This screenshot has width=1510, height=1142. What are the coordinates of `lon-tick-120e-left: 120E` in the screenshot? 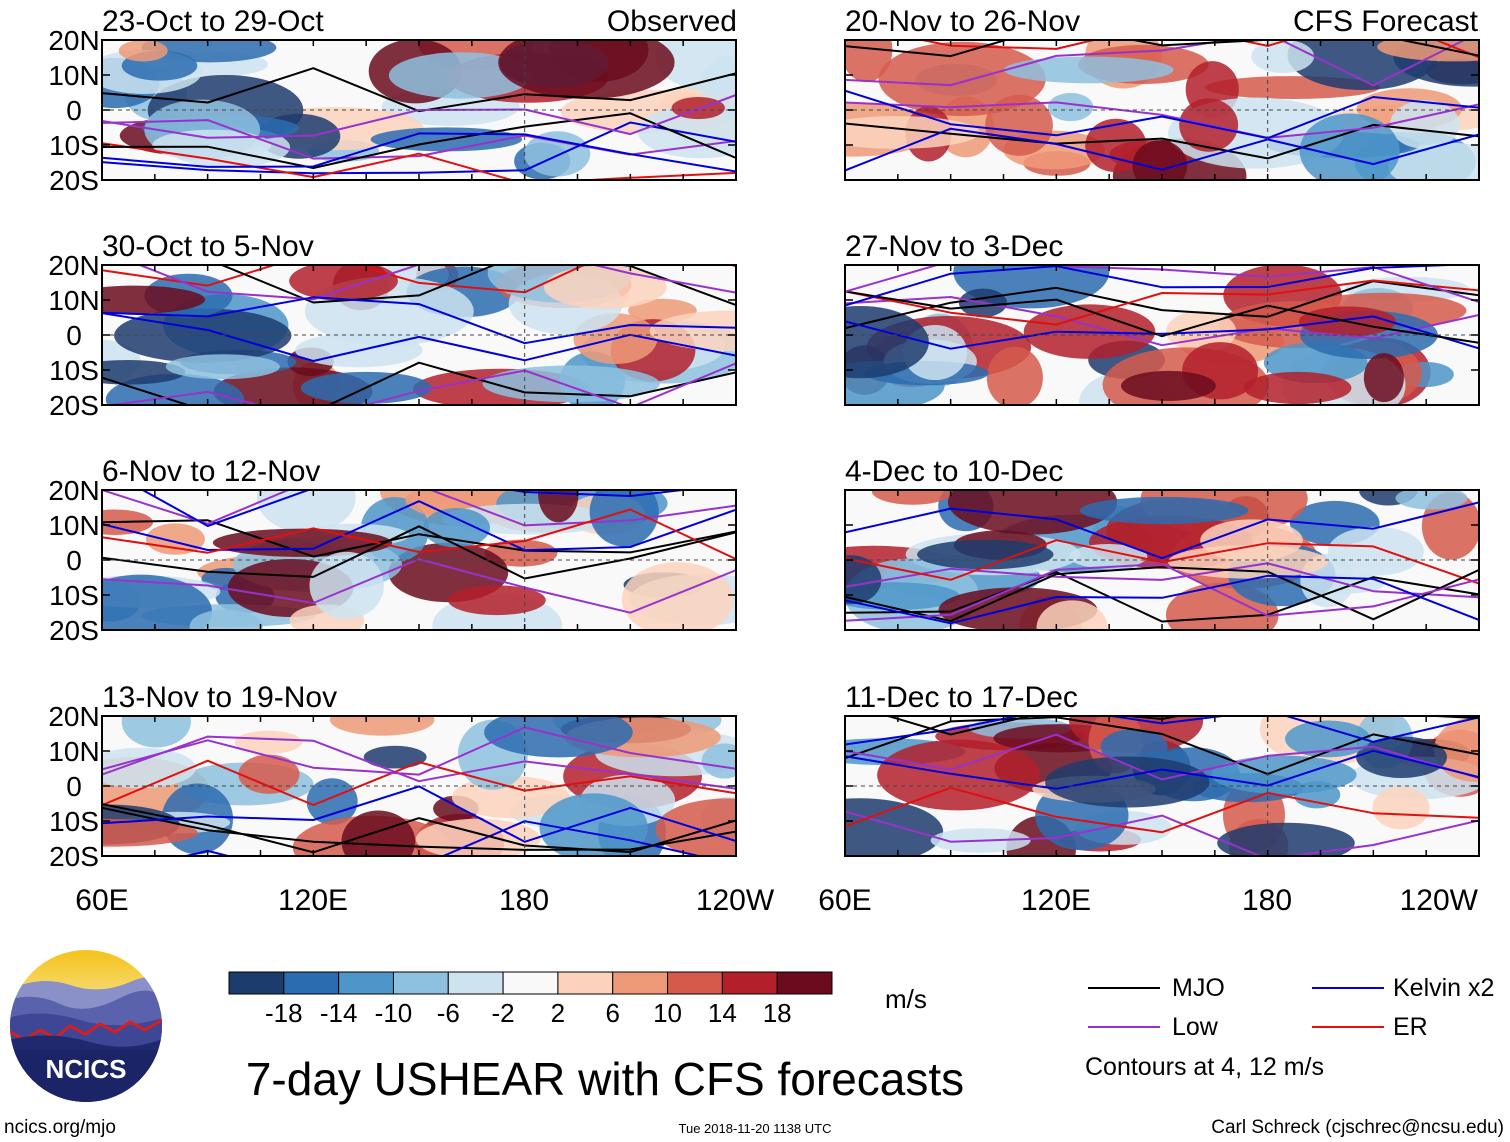 It's located at (313, 900).